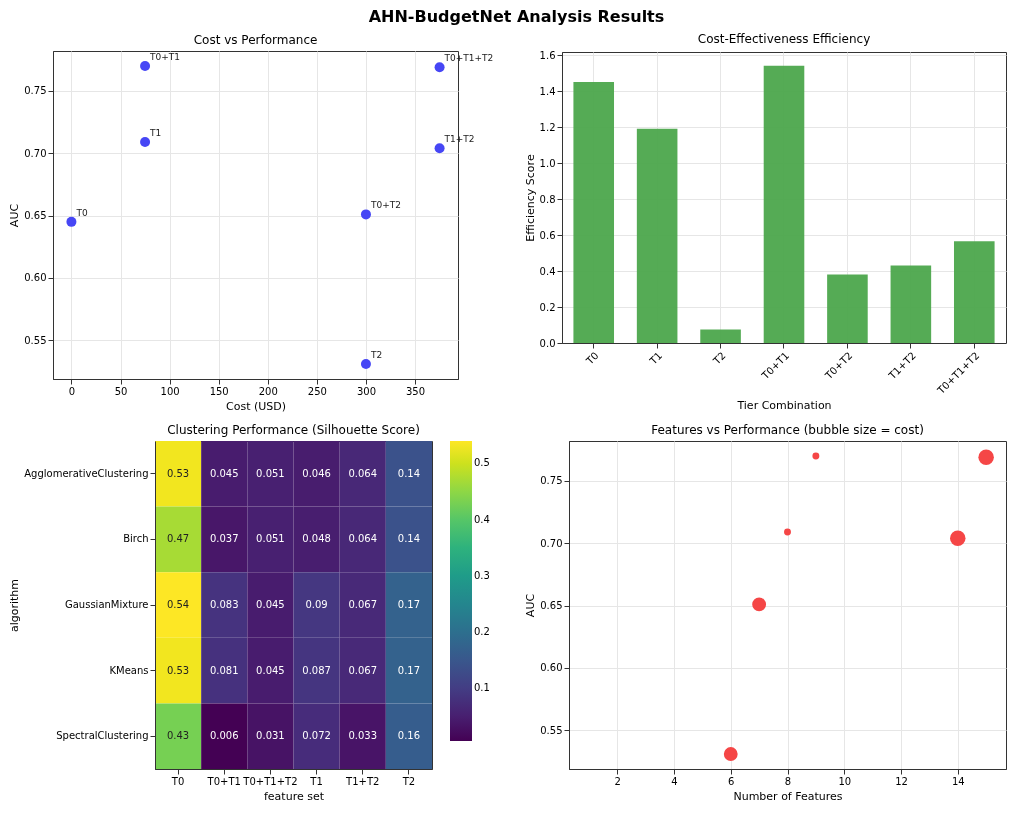 The image size is (1033, 817). Describe the element at coordinates (317, 391) in the screenshot. I see `x-tick-label: 250` at that location.